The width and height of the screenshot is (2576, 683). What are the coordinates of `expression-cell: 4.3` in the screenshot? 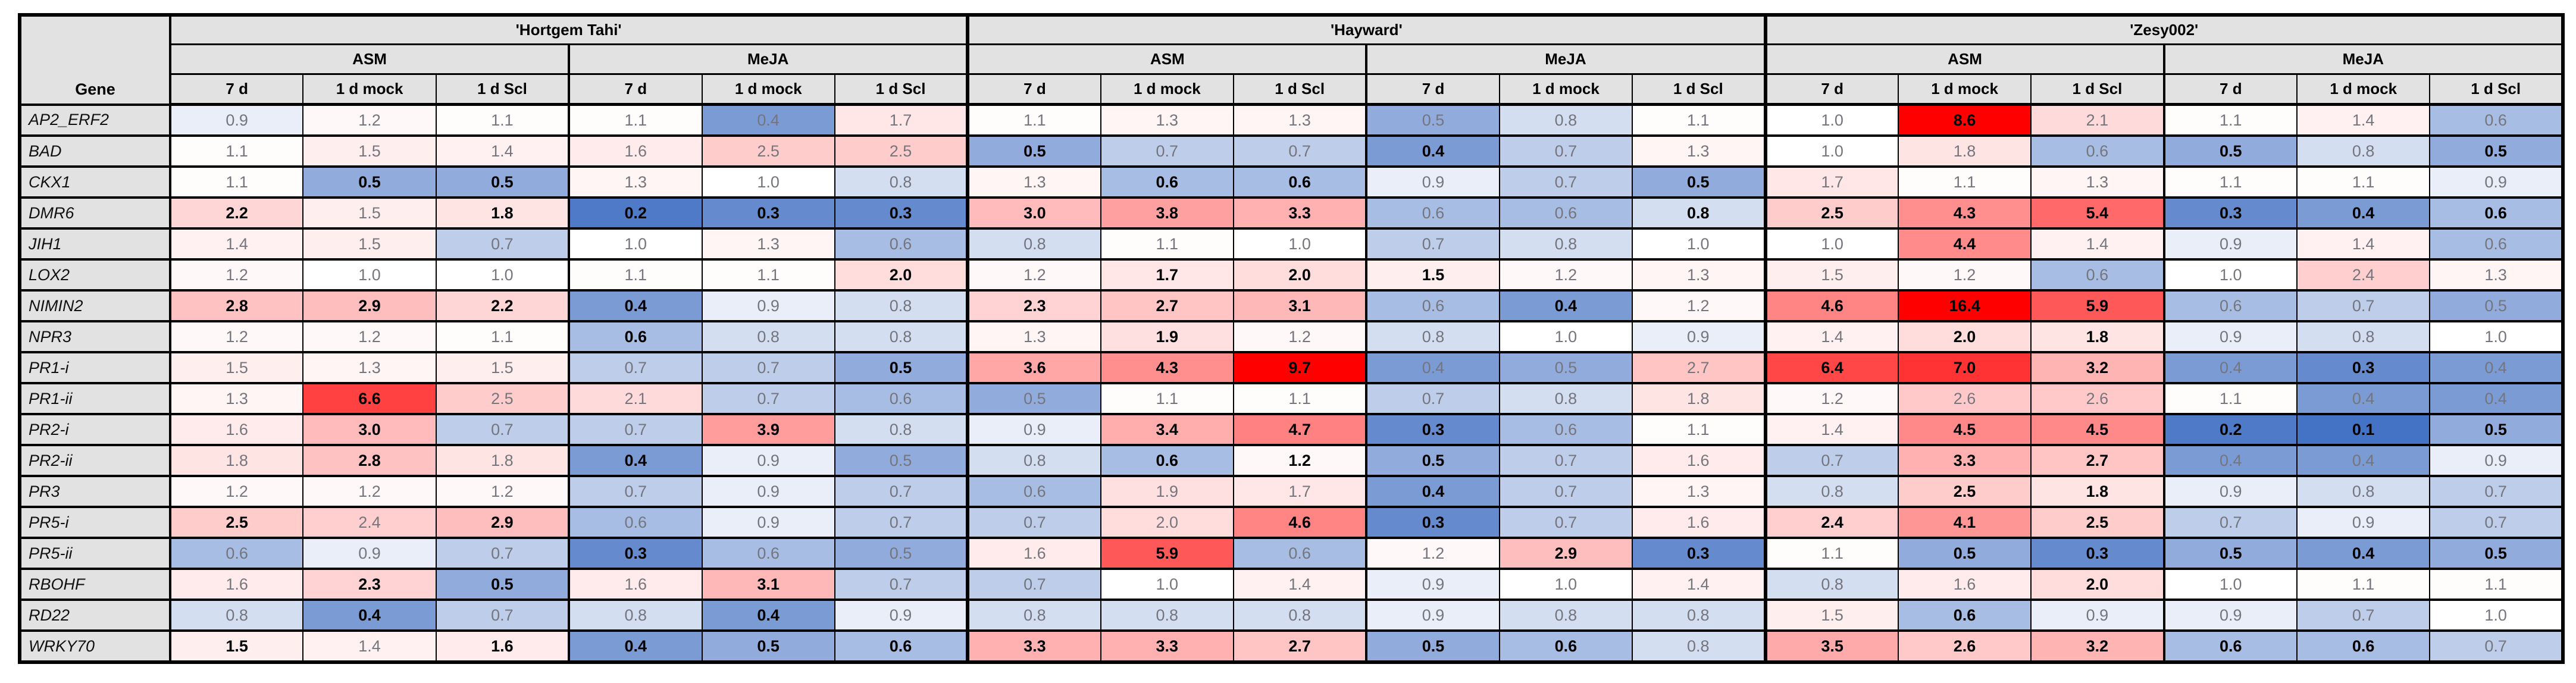 It's located at (1964, 213).